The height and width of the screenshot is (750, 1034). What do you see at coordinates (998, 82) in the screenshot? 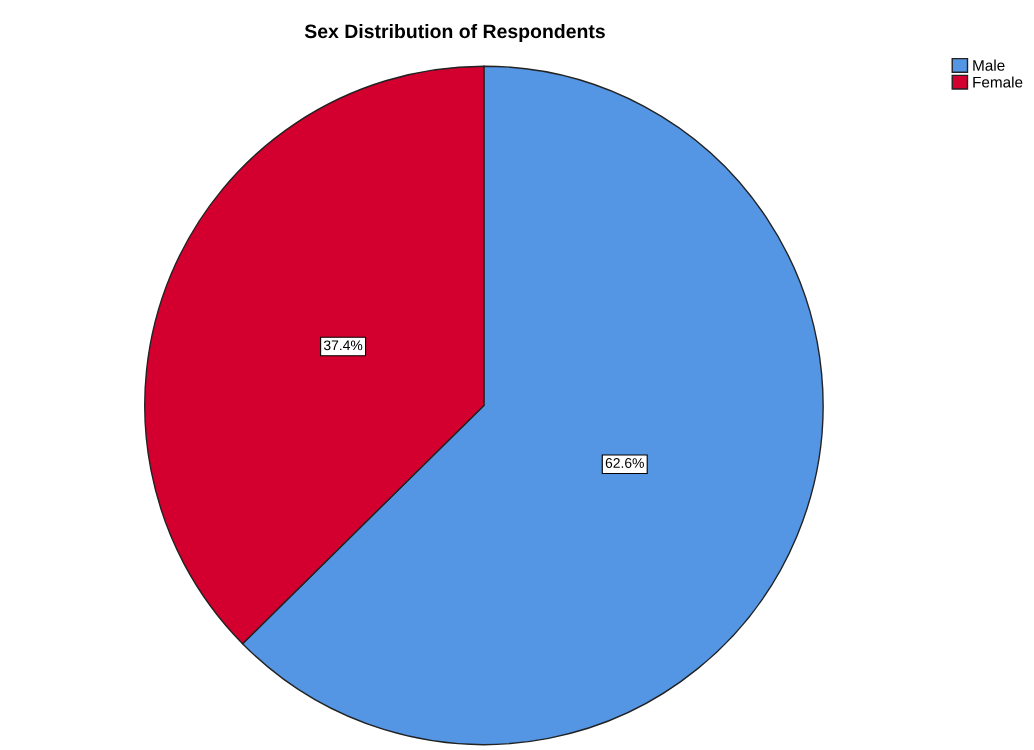
I see `legend-label: Female` at bounding box center [998, 82].